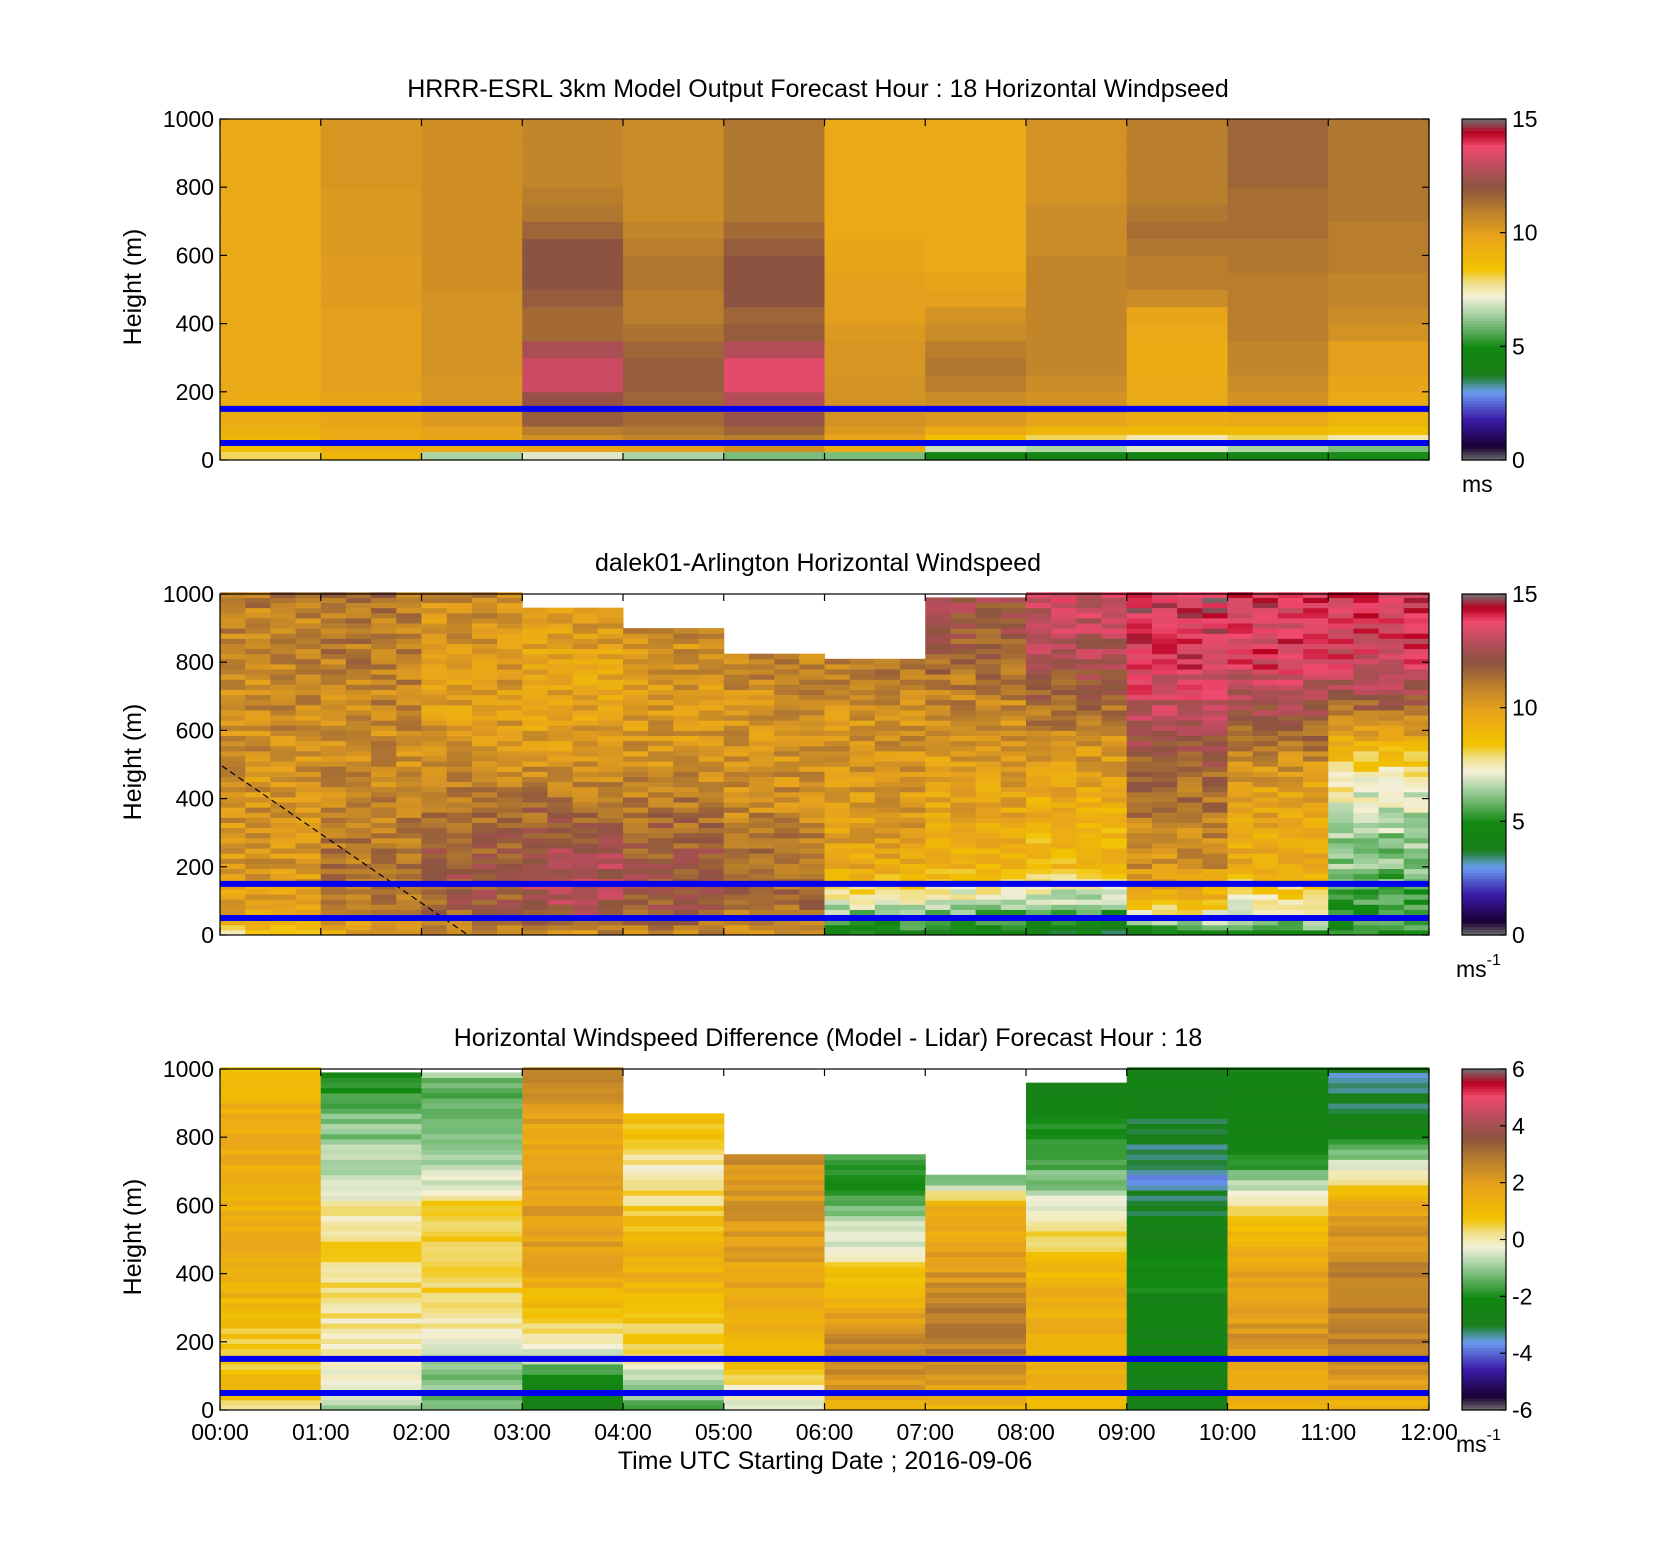 This screenshot has height=1561, width=1680. Describe the element at coordinates (818, 563) in the screenshot. I see `panel-title: dalek01-Arlington Horizontal Windspeed` at that location.